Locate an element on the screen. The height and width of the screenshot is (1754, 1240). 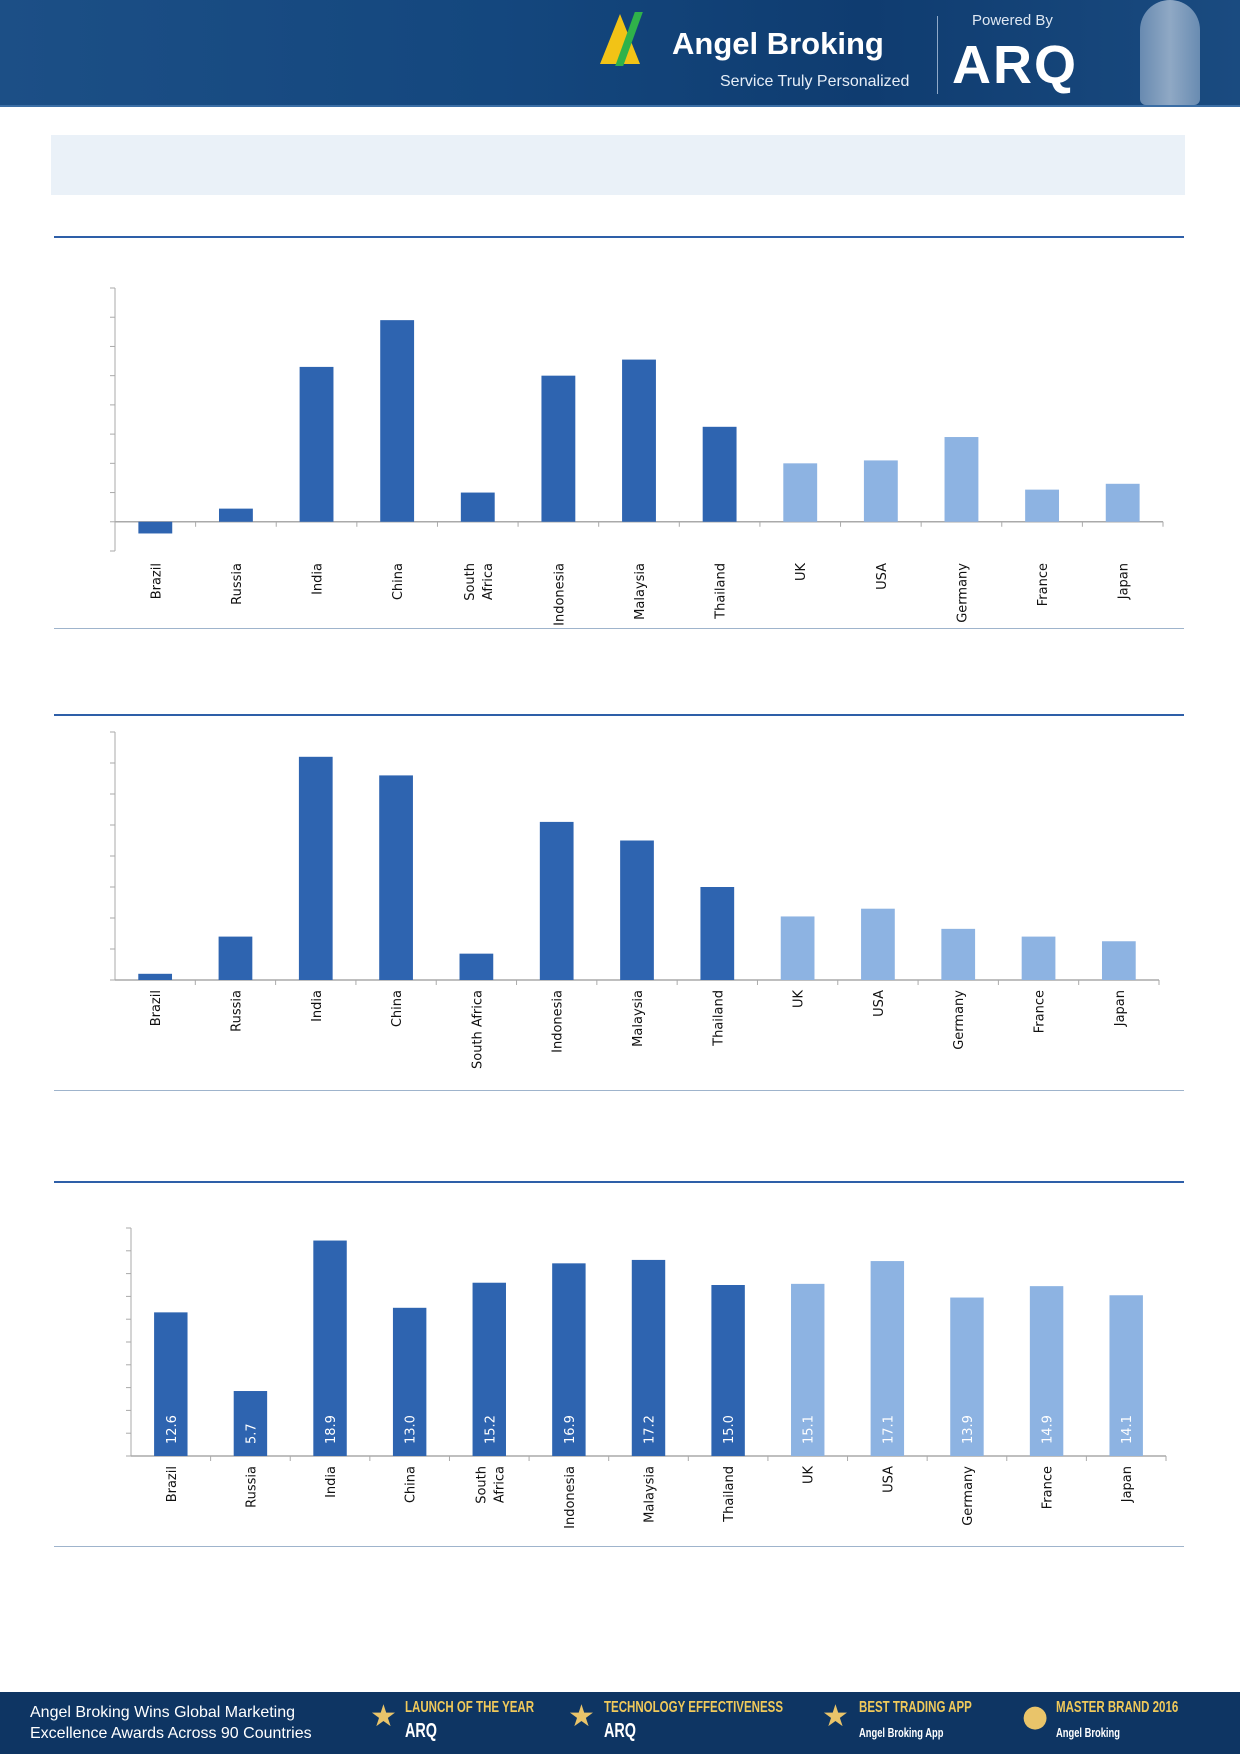
award-title: LAUNCH OF THE YEAR is located at coordinates (470, 1707).